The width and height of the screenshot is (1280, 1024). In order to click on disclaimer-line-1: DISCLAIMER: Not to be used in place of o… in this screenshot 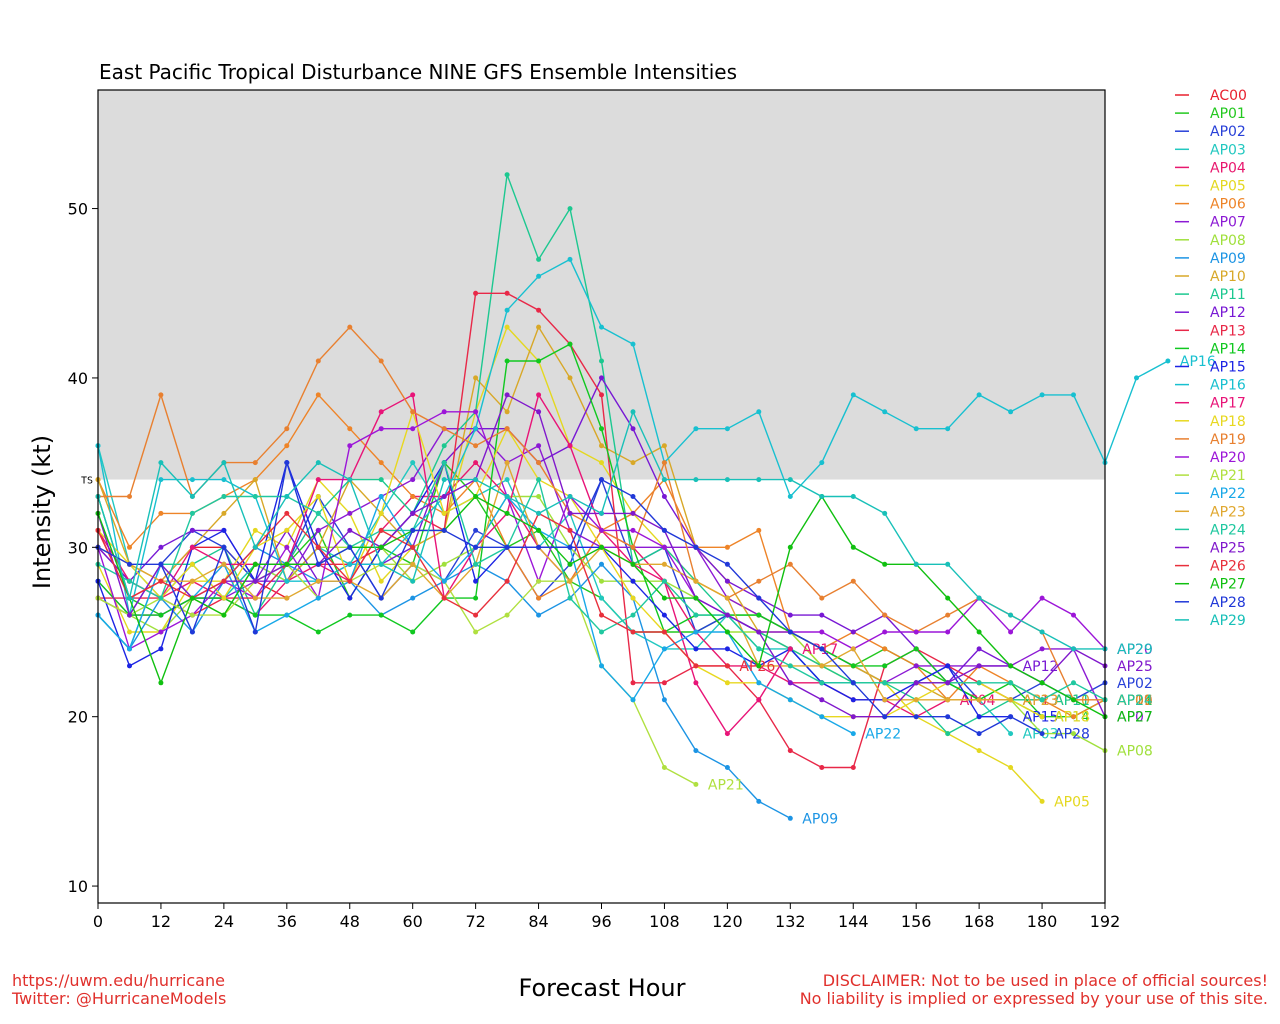, I will do `click(1045, 980)`.